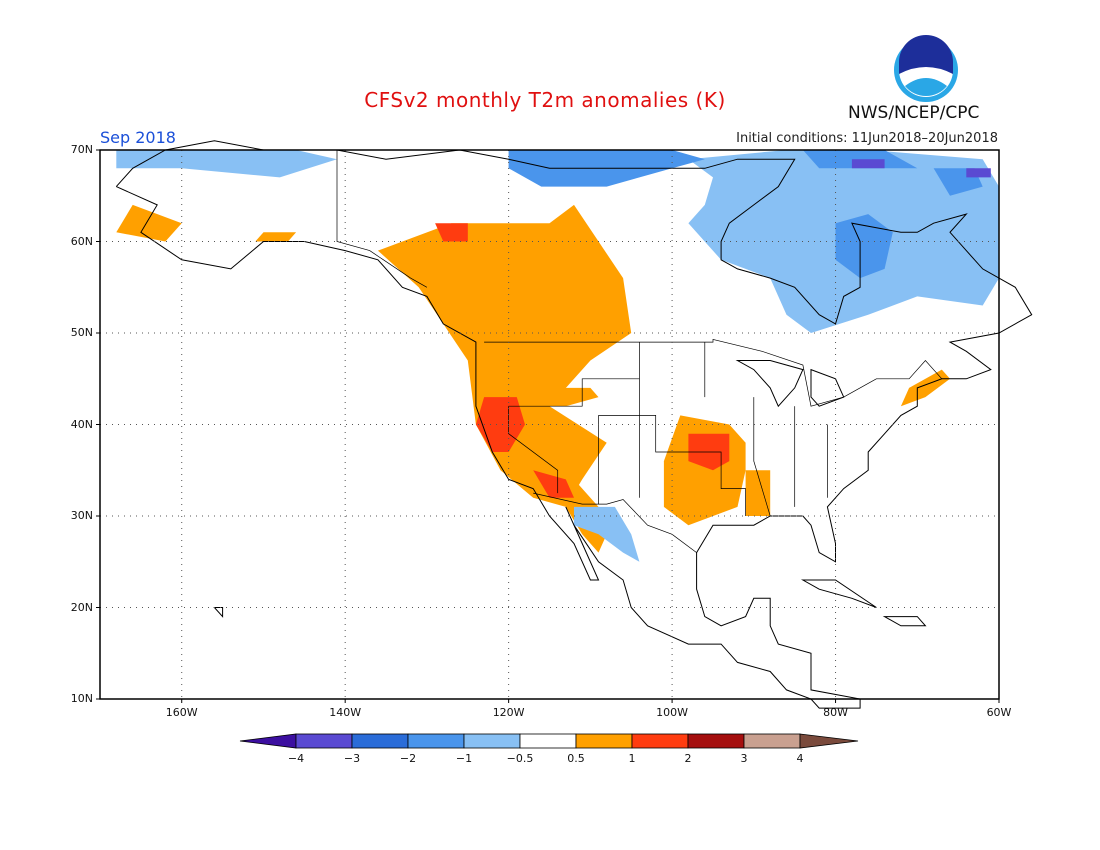 This screenshot has width=1100, height=850. What do you see at coordinates (632, 758) in the screenshot?
I see `colorbar-label: 1` at bounding box center [632, 758].